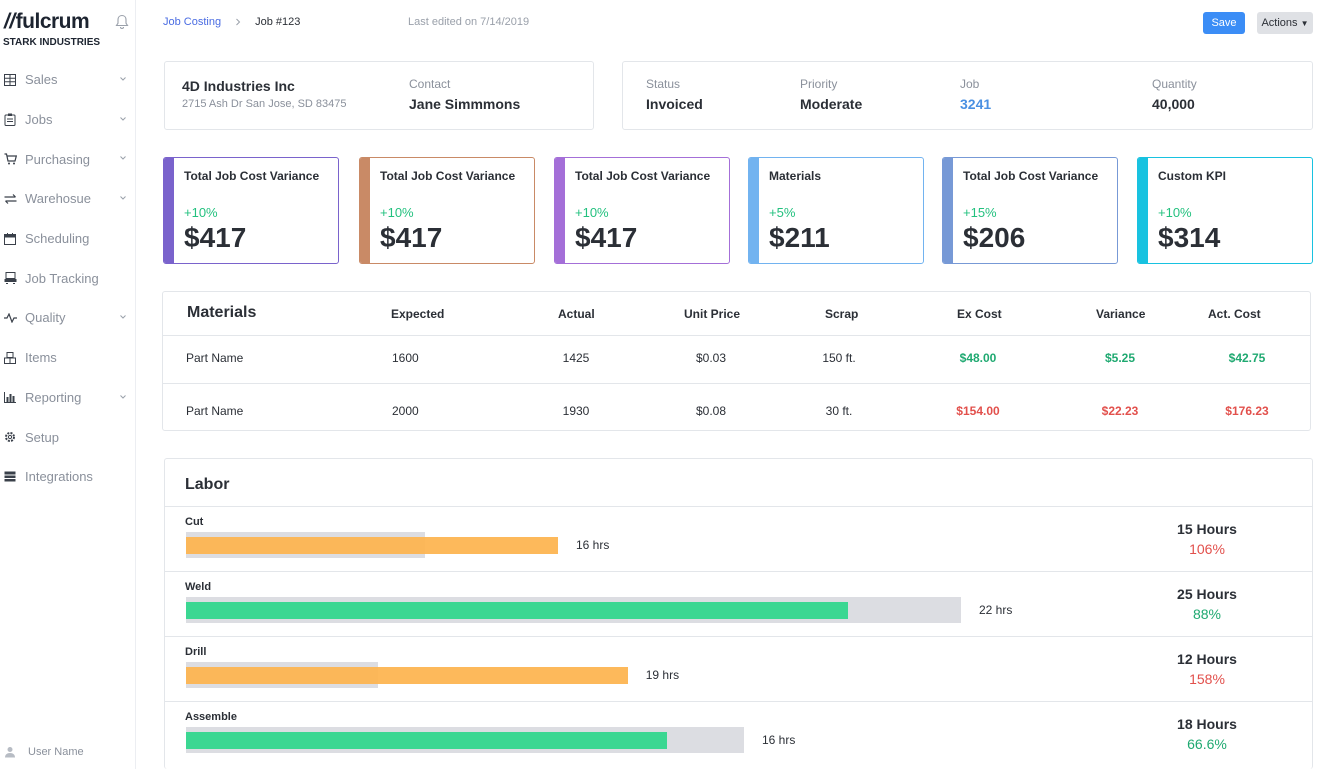  Describe the element at coordinates (41, 80) in the screenshot. I see `sidebar-item-label: Sales` at that location.